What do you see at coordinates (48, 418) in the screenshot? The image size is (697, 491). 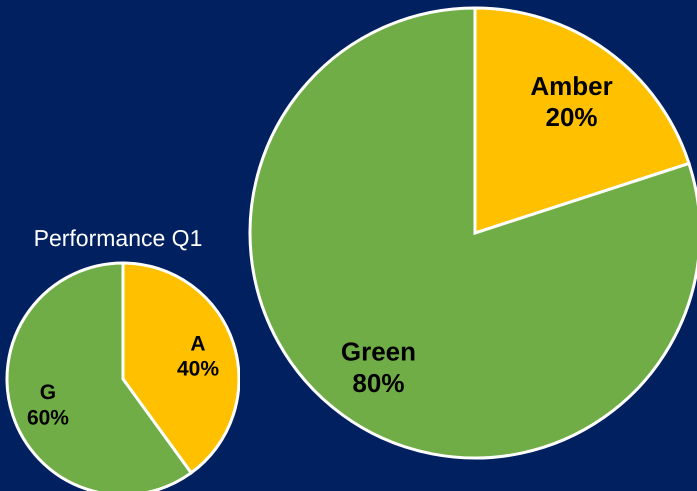 I see `data-label: 60%` at bounding box center [48, 418].